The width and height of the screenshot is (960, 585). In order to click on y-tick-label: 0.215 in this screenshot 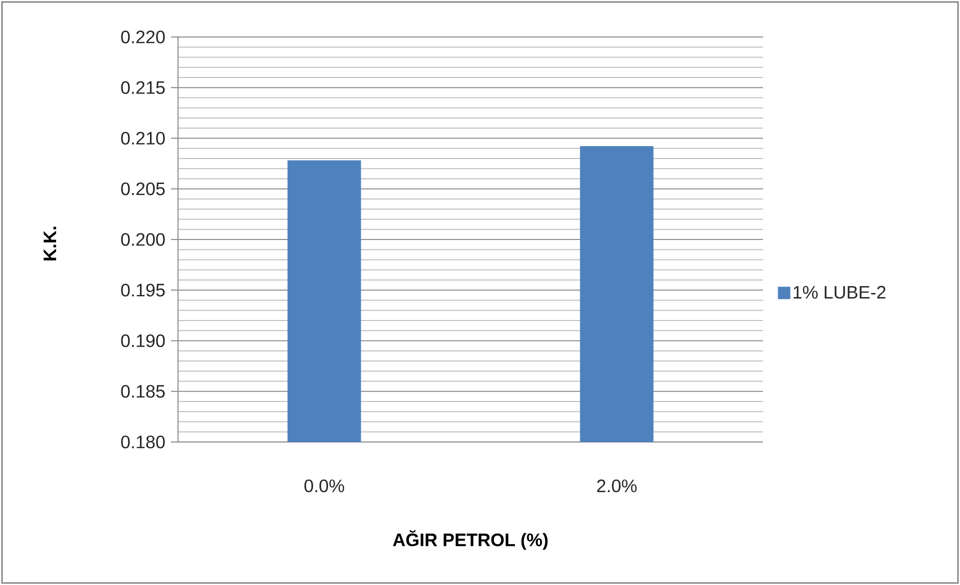, I will do `click(143, 87)`.